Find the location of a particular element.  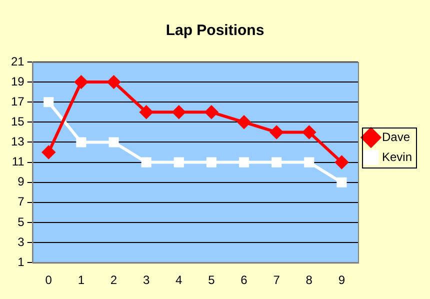

y-tick-label: 21 is located at coordinates (17, 61).